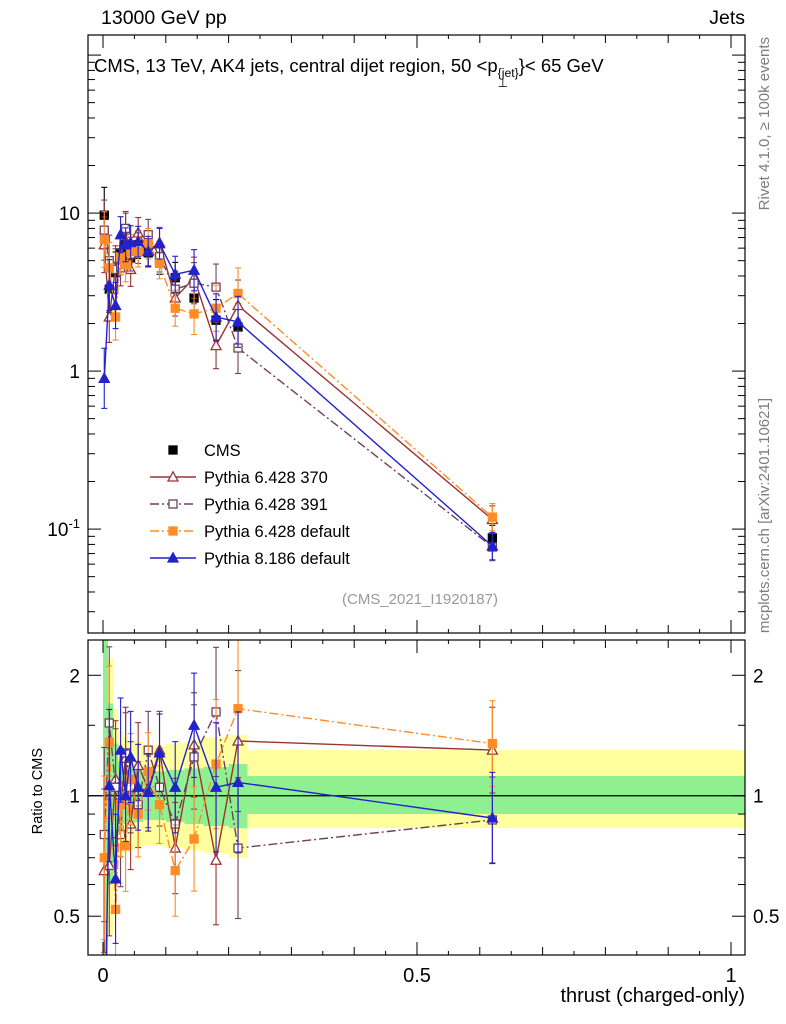 This screenshot has height=1024, width=786. What do you see at coordinates (727, 18) in the screenshot?
I see `process-group-label: Jets` at bounding box center [727, 18].